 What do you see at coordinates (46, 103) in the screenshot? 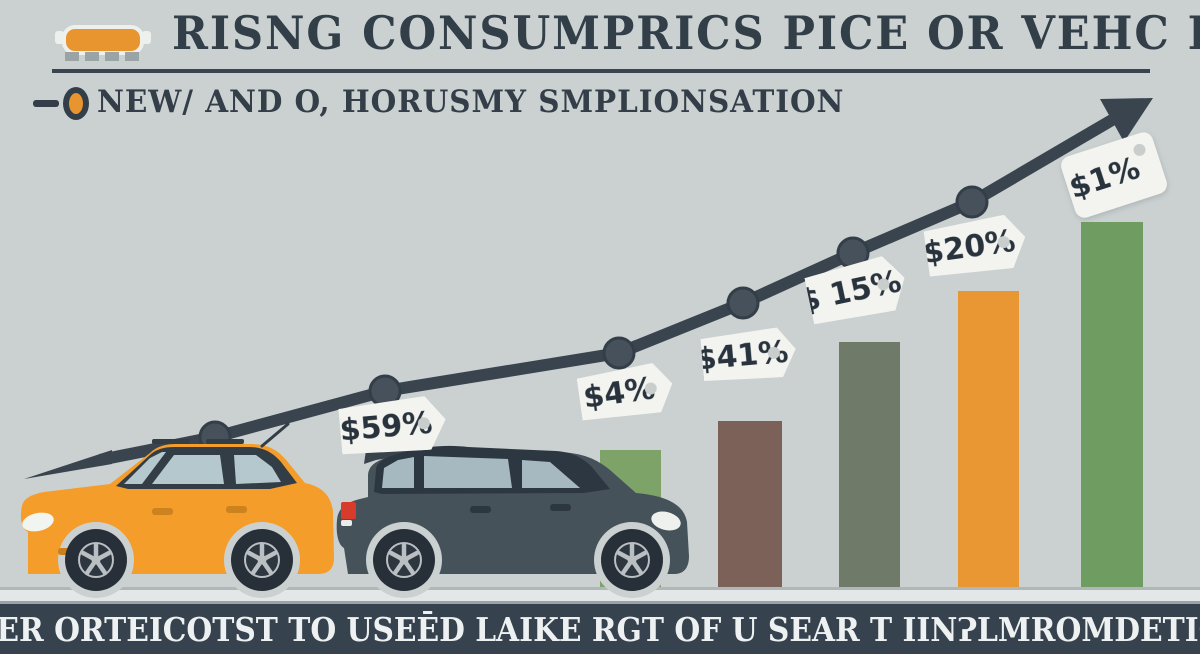
I see `subtitle-dash-icon` at bounding box center [46, 103].